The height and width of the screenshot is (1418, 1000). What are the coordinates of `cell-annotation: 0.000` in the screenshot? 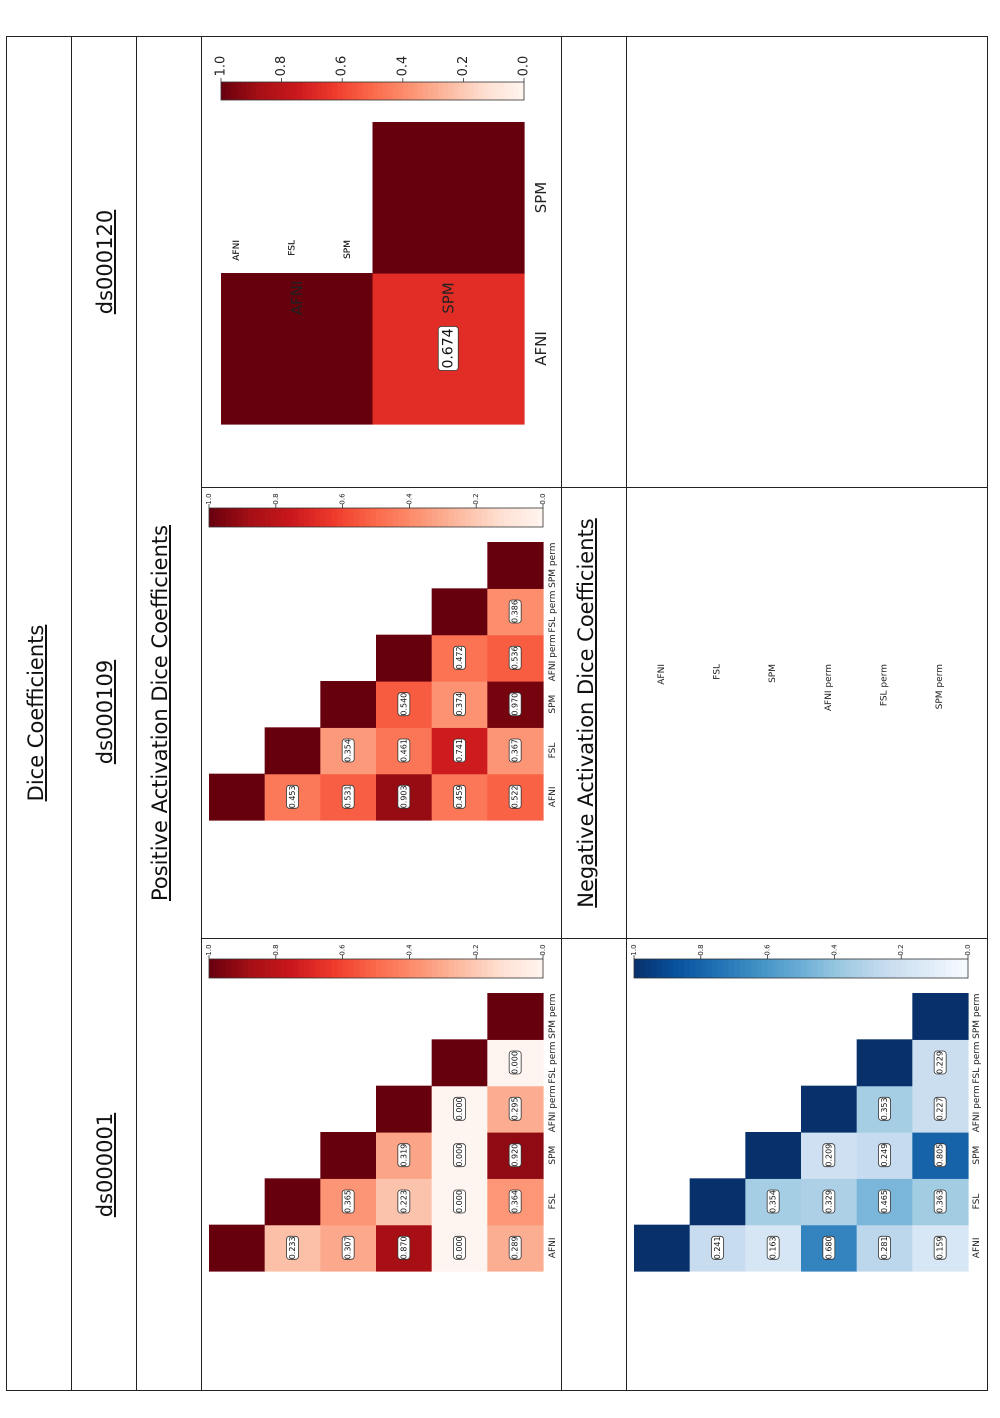 It's located at (459, 1201).